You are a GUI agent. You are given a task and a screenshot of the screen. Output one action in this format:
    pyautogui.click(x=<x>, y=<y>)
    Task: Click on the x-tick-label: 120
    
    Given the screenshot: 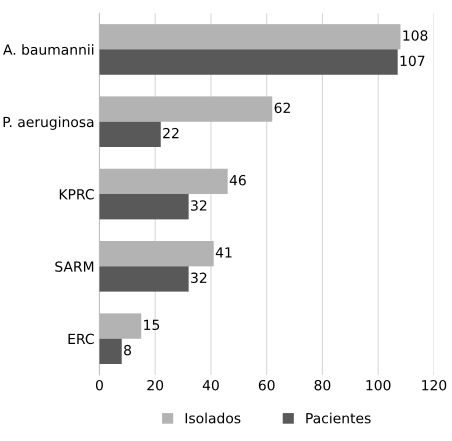 What is the action you would take?
    pyautogui.click(x=434, y=385)
    